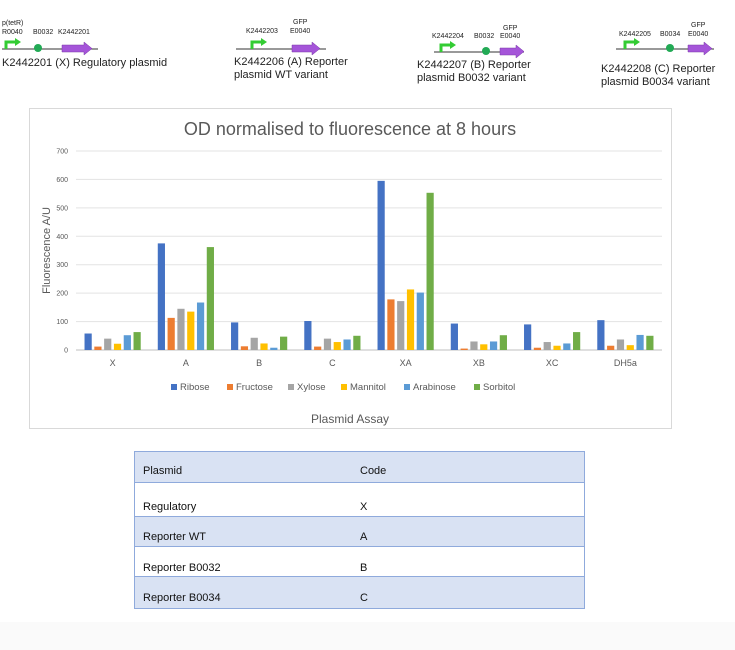 The image size is (735, 650). I want to click on legend-label: Sorbitol, so click(499, 387).